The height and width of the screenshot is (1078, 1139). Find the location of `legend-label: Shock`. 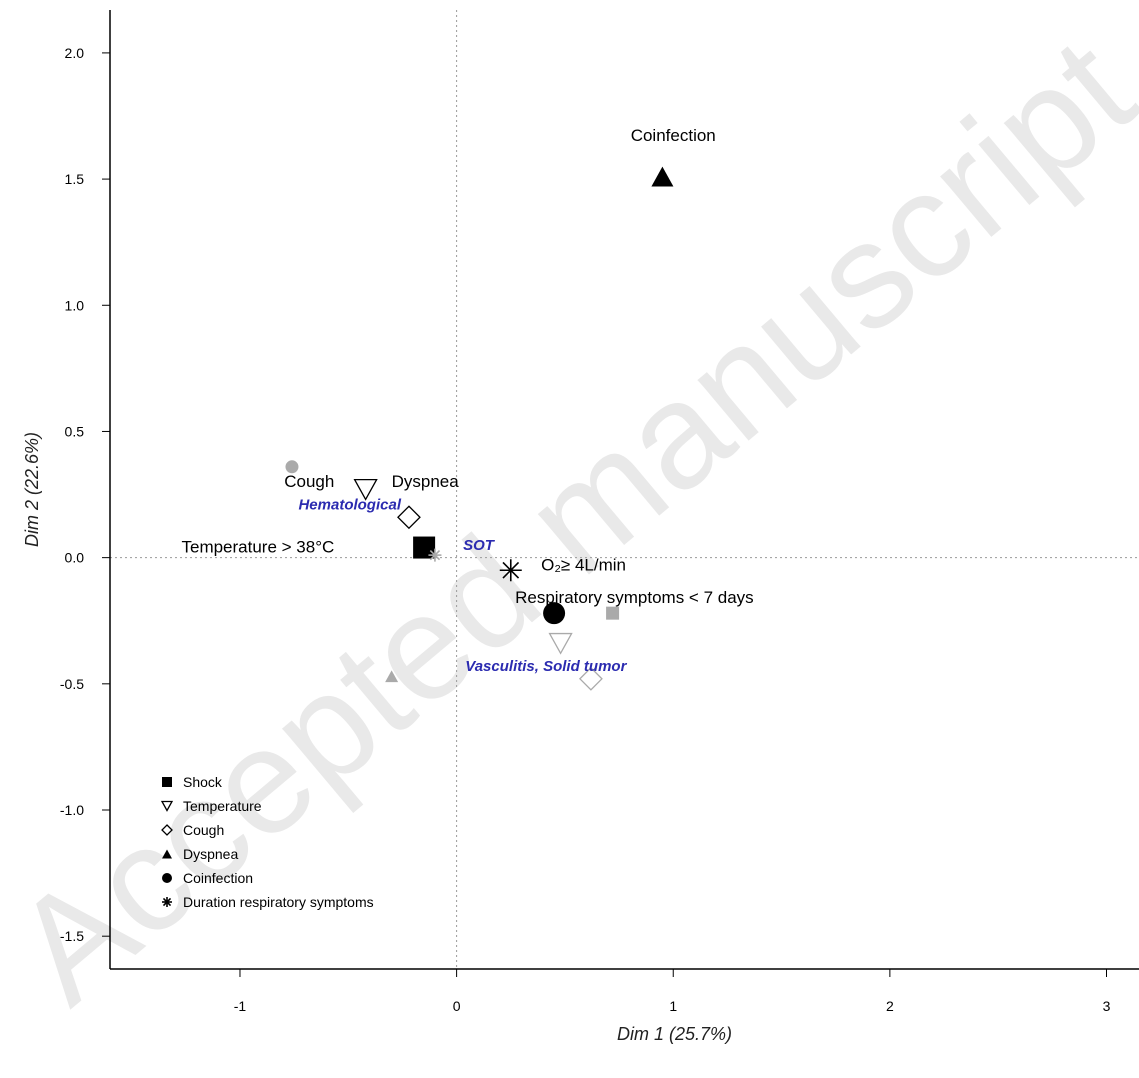

legend-label: Shock is located at coordinates (203, 782).